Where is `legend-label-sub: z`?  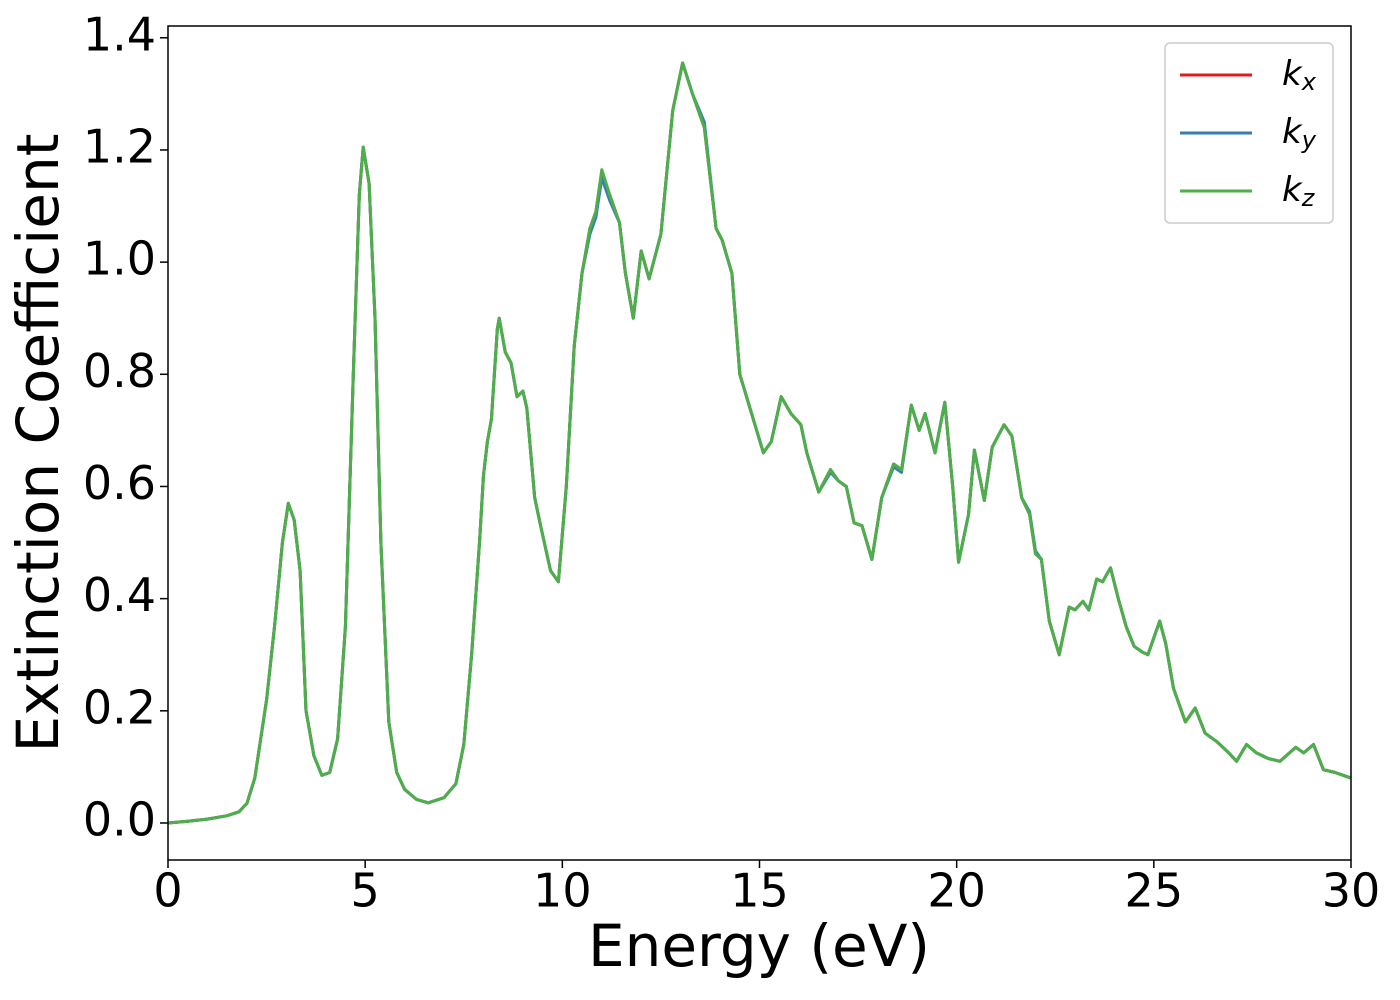 legend-label-sub: z is located at coordinates (1308, 198).